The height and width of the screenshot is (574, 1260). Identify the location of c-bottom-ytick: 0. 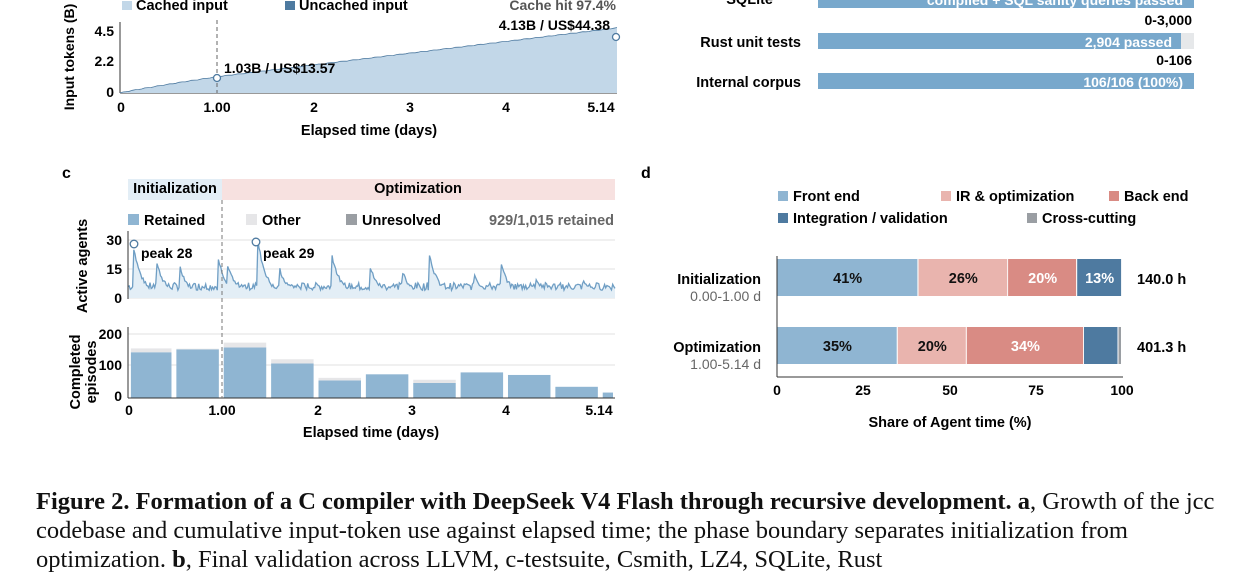
(118, 396).